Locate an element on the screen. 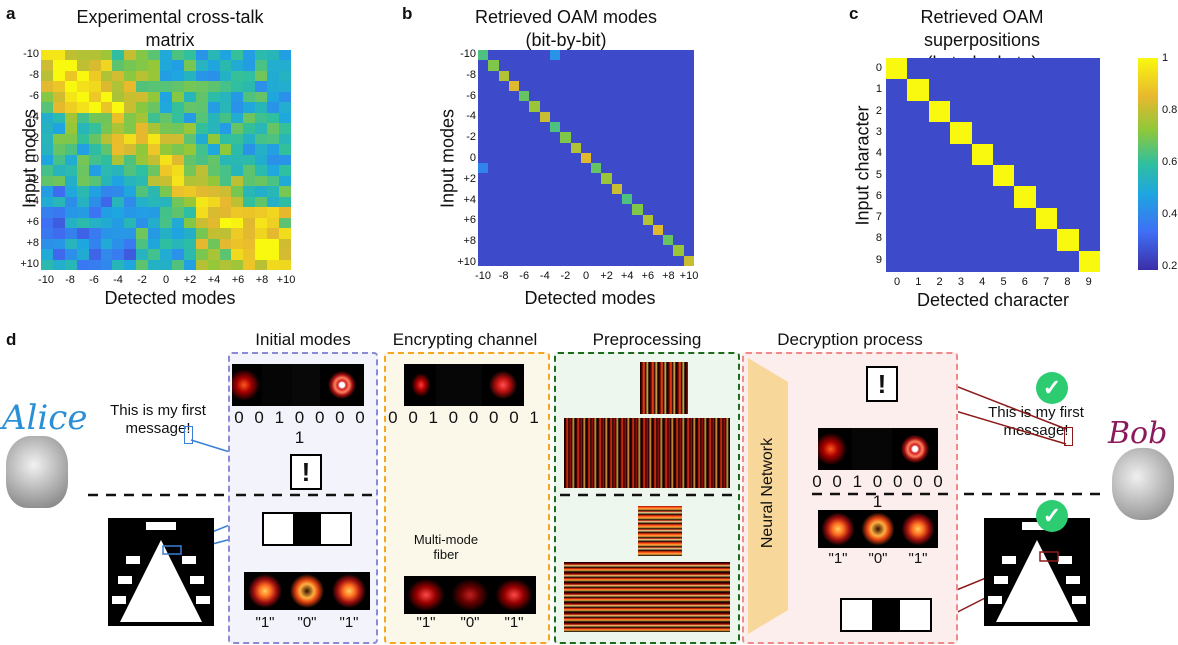  tick-label: 9 is located at coordinates (1088, 282).